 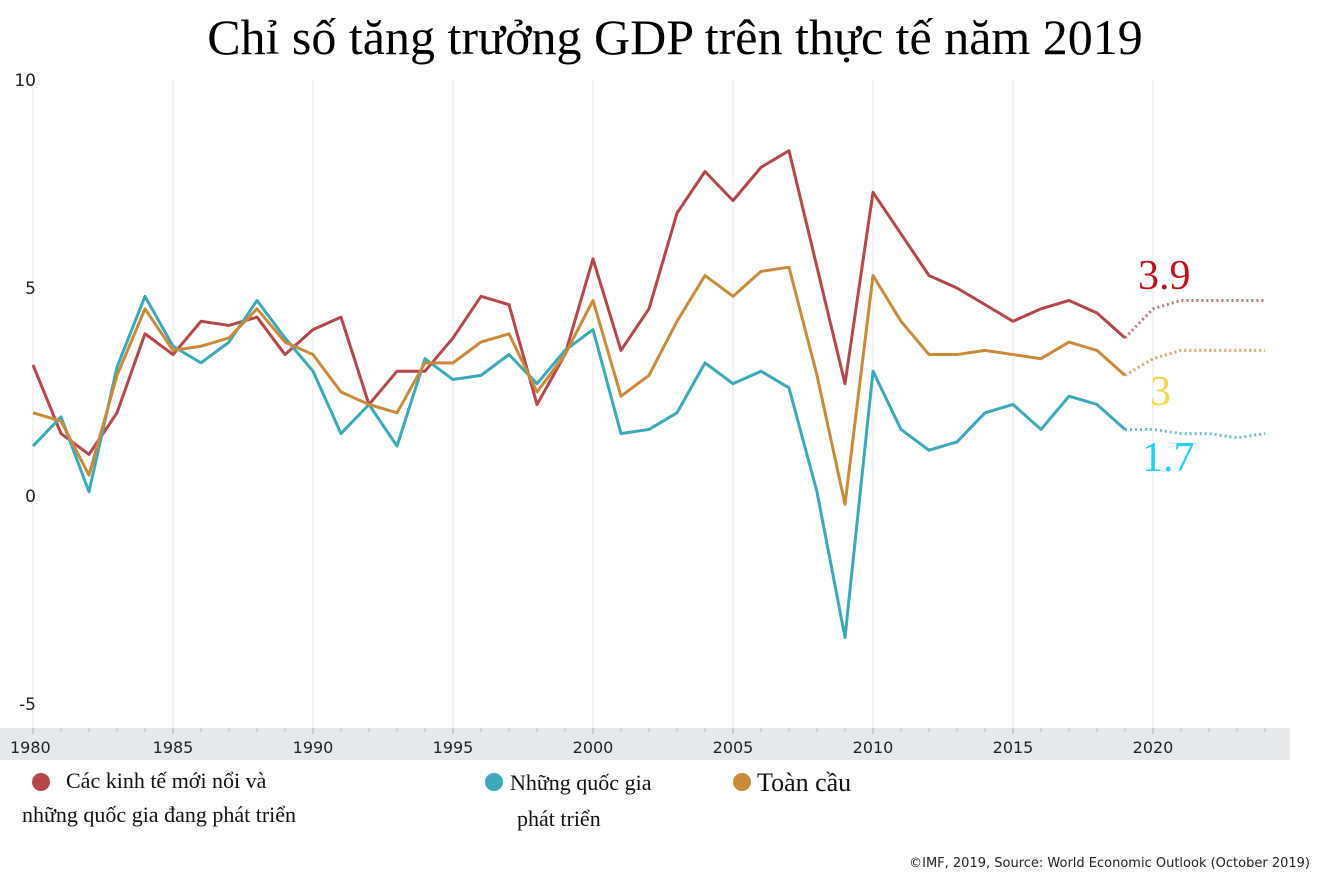 I want to click on y-tick-label: 0, so click(x=30, y=497).